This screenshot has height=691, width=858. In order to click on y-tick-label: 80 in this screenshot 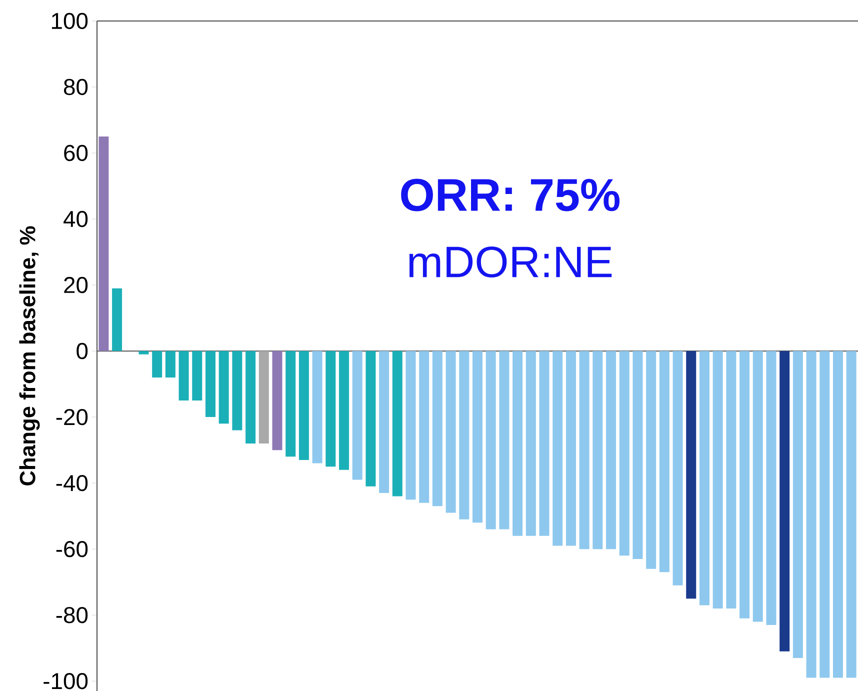, I will do `click(76, 87)`.